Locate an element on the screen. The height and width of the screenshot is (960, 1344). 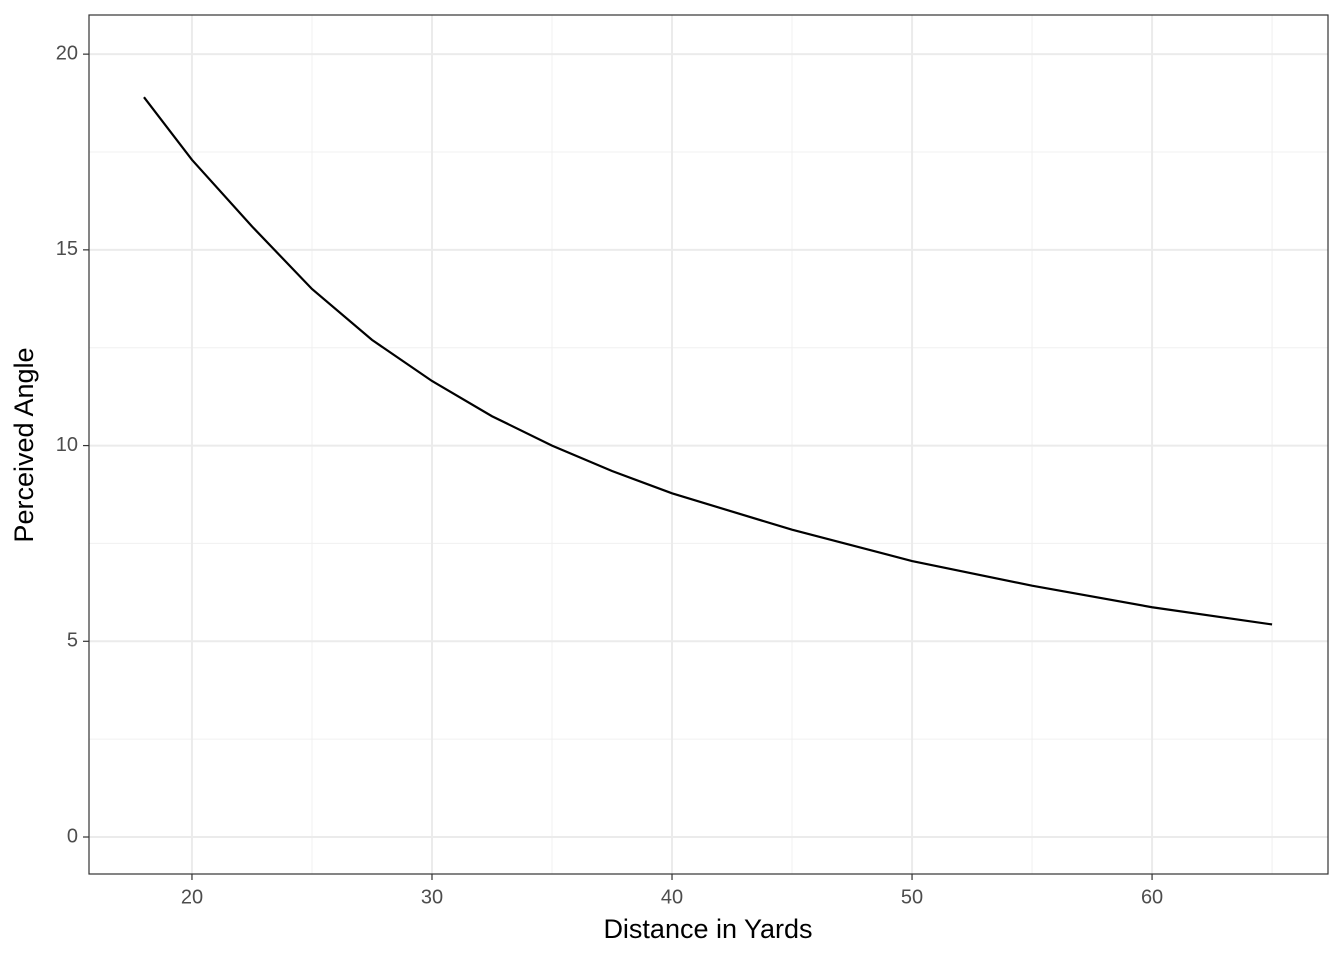
x-tick-label: 40 is located at coordinates (672, 897).